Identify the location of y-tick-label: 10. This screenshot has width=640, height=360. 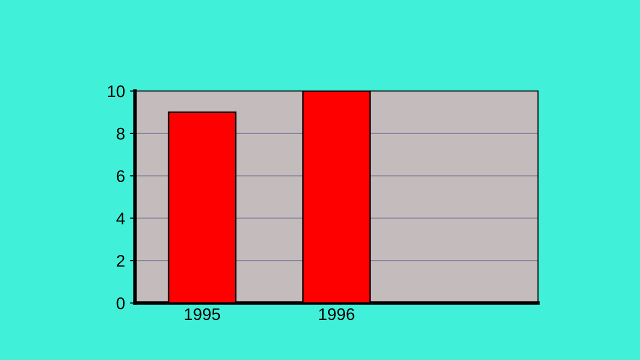
(116, 91).